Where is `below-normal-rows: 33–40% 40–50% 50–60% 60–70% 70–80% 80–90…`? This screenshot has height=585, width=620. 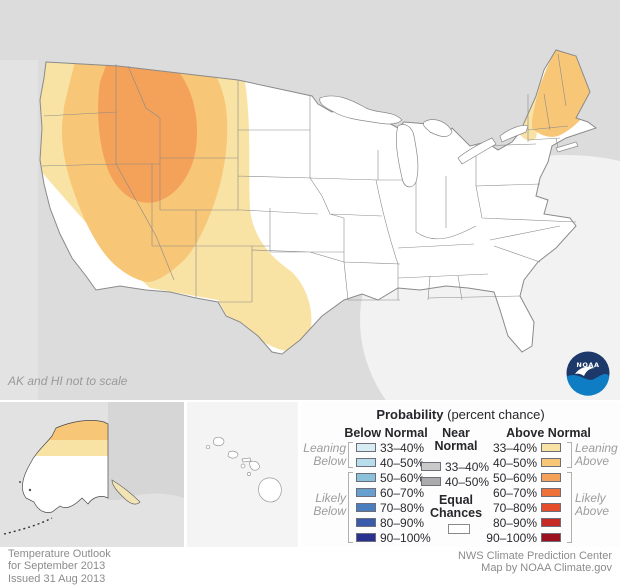
below-normal-rows: 33–40% 40–50% 50–60% 60–70% 70–80% 80–90… is located at coordinates (393, 492).